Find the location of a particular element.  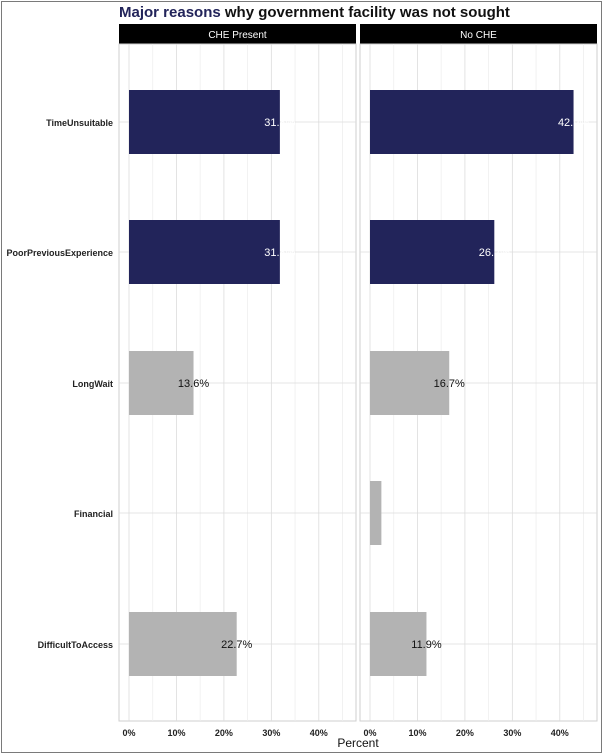

x-tick-label-che-present-20: 20% is located at coordinates (224, 733).